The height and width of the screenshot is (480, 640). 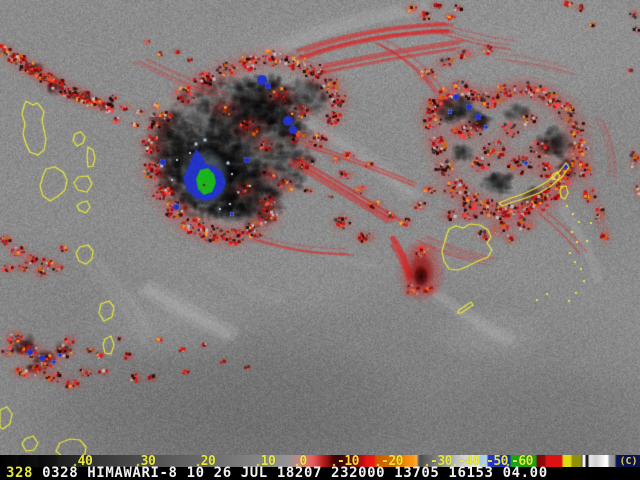 What do you see at coordinates (348, 461) in the screenshot?
I see `colorbar-label: -10` at bounding box center [348, 461].